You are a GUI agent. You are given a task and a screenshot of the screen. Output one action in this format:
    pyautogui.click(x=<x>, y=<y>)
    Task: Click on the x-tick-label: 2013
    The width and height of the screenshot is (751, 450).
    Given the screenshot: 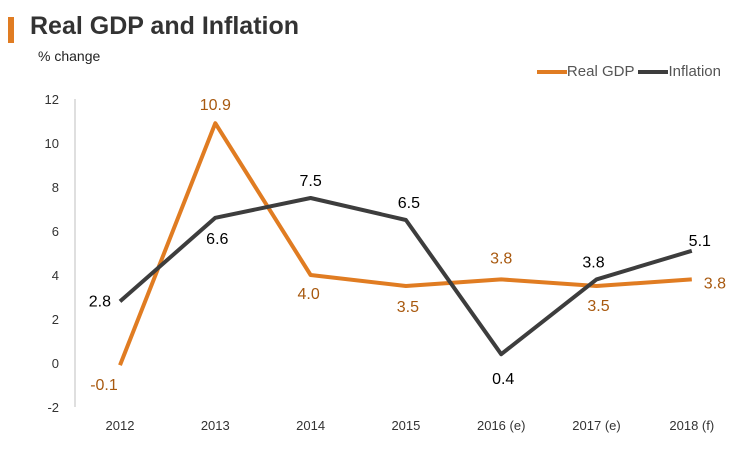 What is the action you would take?
    pyautogui.click(x=215, y=425)
    